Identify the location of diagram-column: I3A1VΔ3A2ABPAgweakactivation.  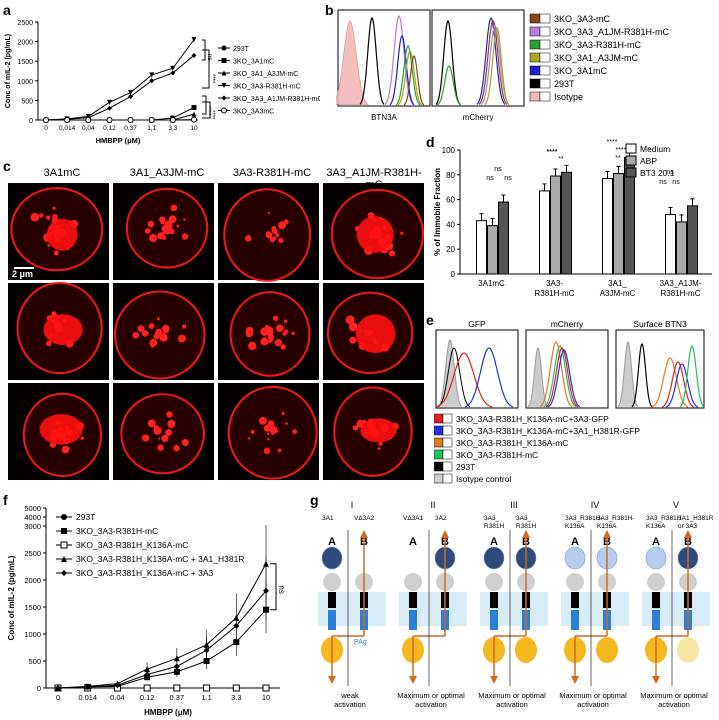
(352, 604).